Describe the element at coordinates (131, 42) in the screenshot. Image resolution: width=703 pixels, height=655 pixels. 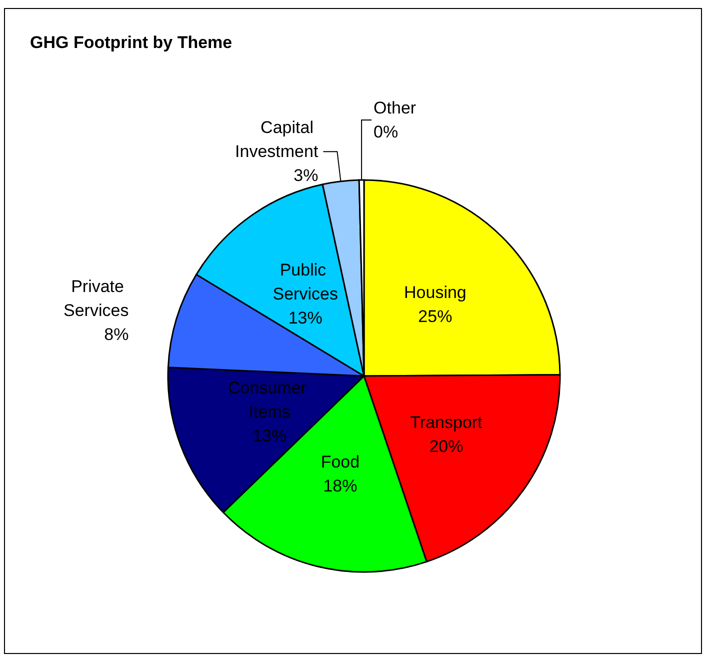
I see `chart-title: GHG Footprint by Theme` at that location.